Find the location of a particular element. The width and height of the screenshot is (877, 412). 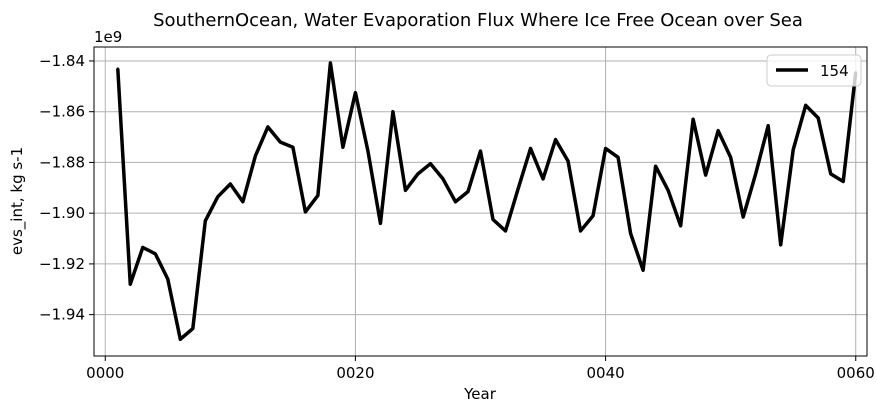

y-axis-exponent-label: 1e9 is located at coordinates (108, 37).